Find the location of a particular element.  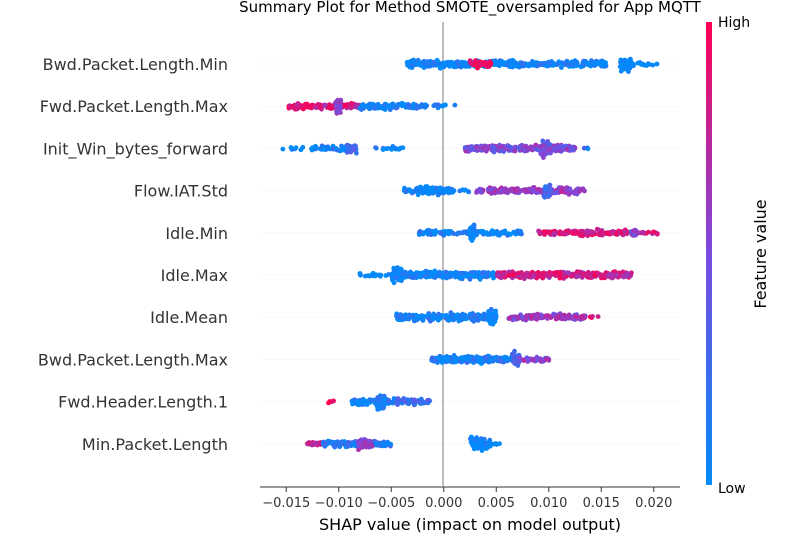

x-tick-label: 0.020 is located at coordinates (653, 503).